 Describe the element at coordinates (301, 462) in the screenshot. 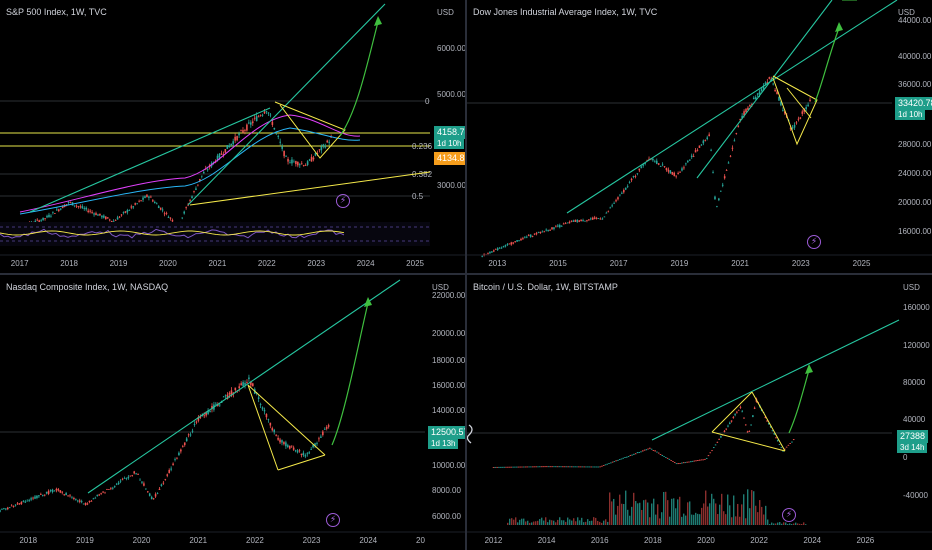

I see `ndx-wedge-base` at that location.